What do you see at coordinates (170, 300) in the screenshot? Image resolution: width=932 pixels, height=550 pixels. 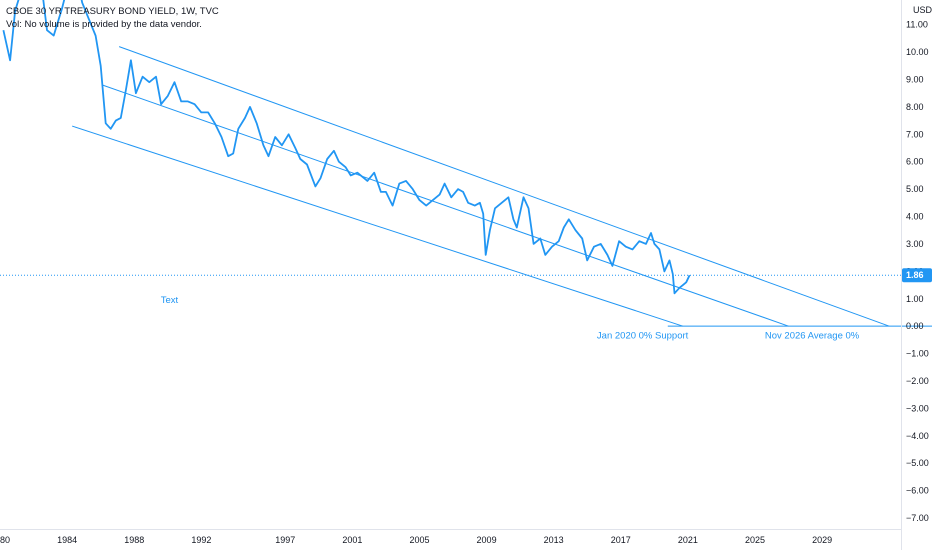 I see `annotation-0: Text` at bounding box center [170, 300].